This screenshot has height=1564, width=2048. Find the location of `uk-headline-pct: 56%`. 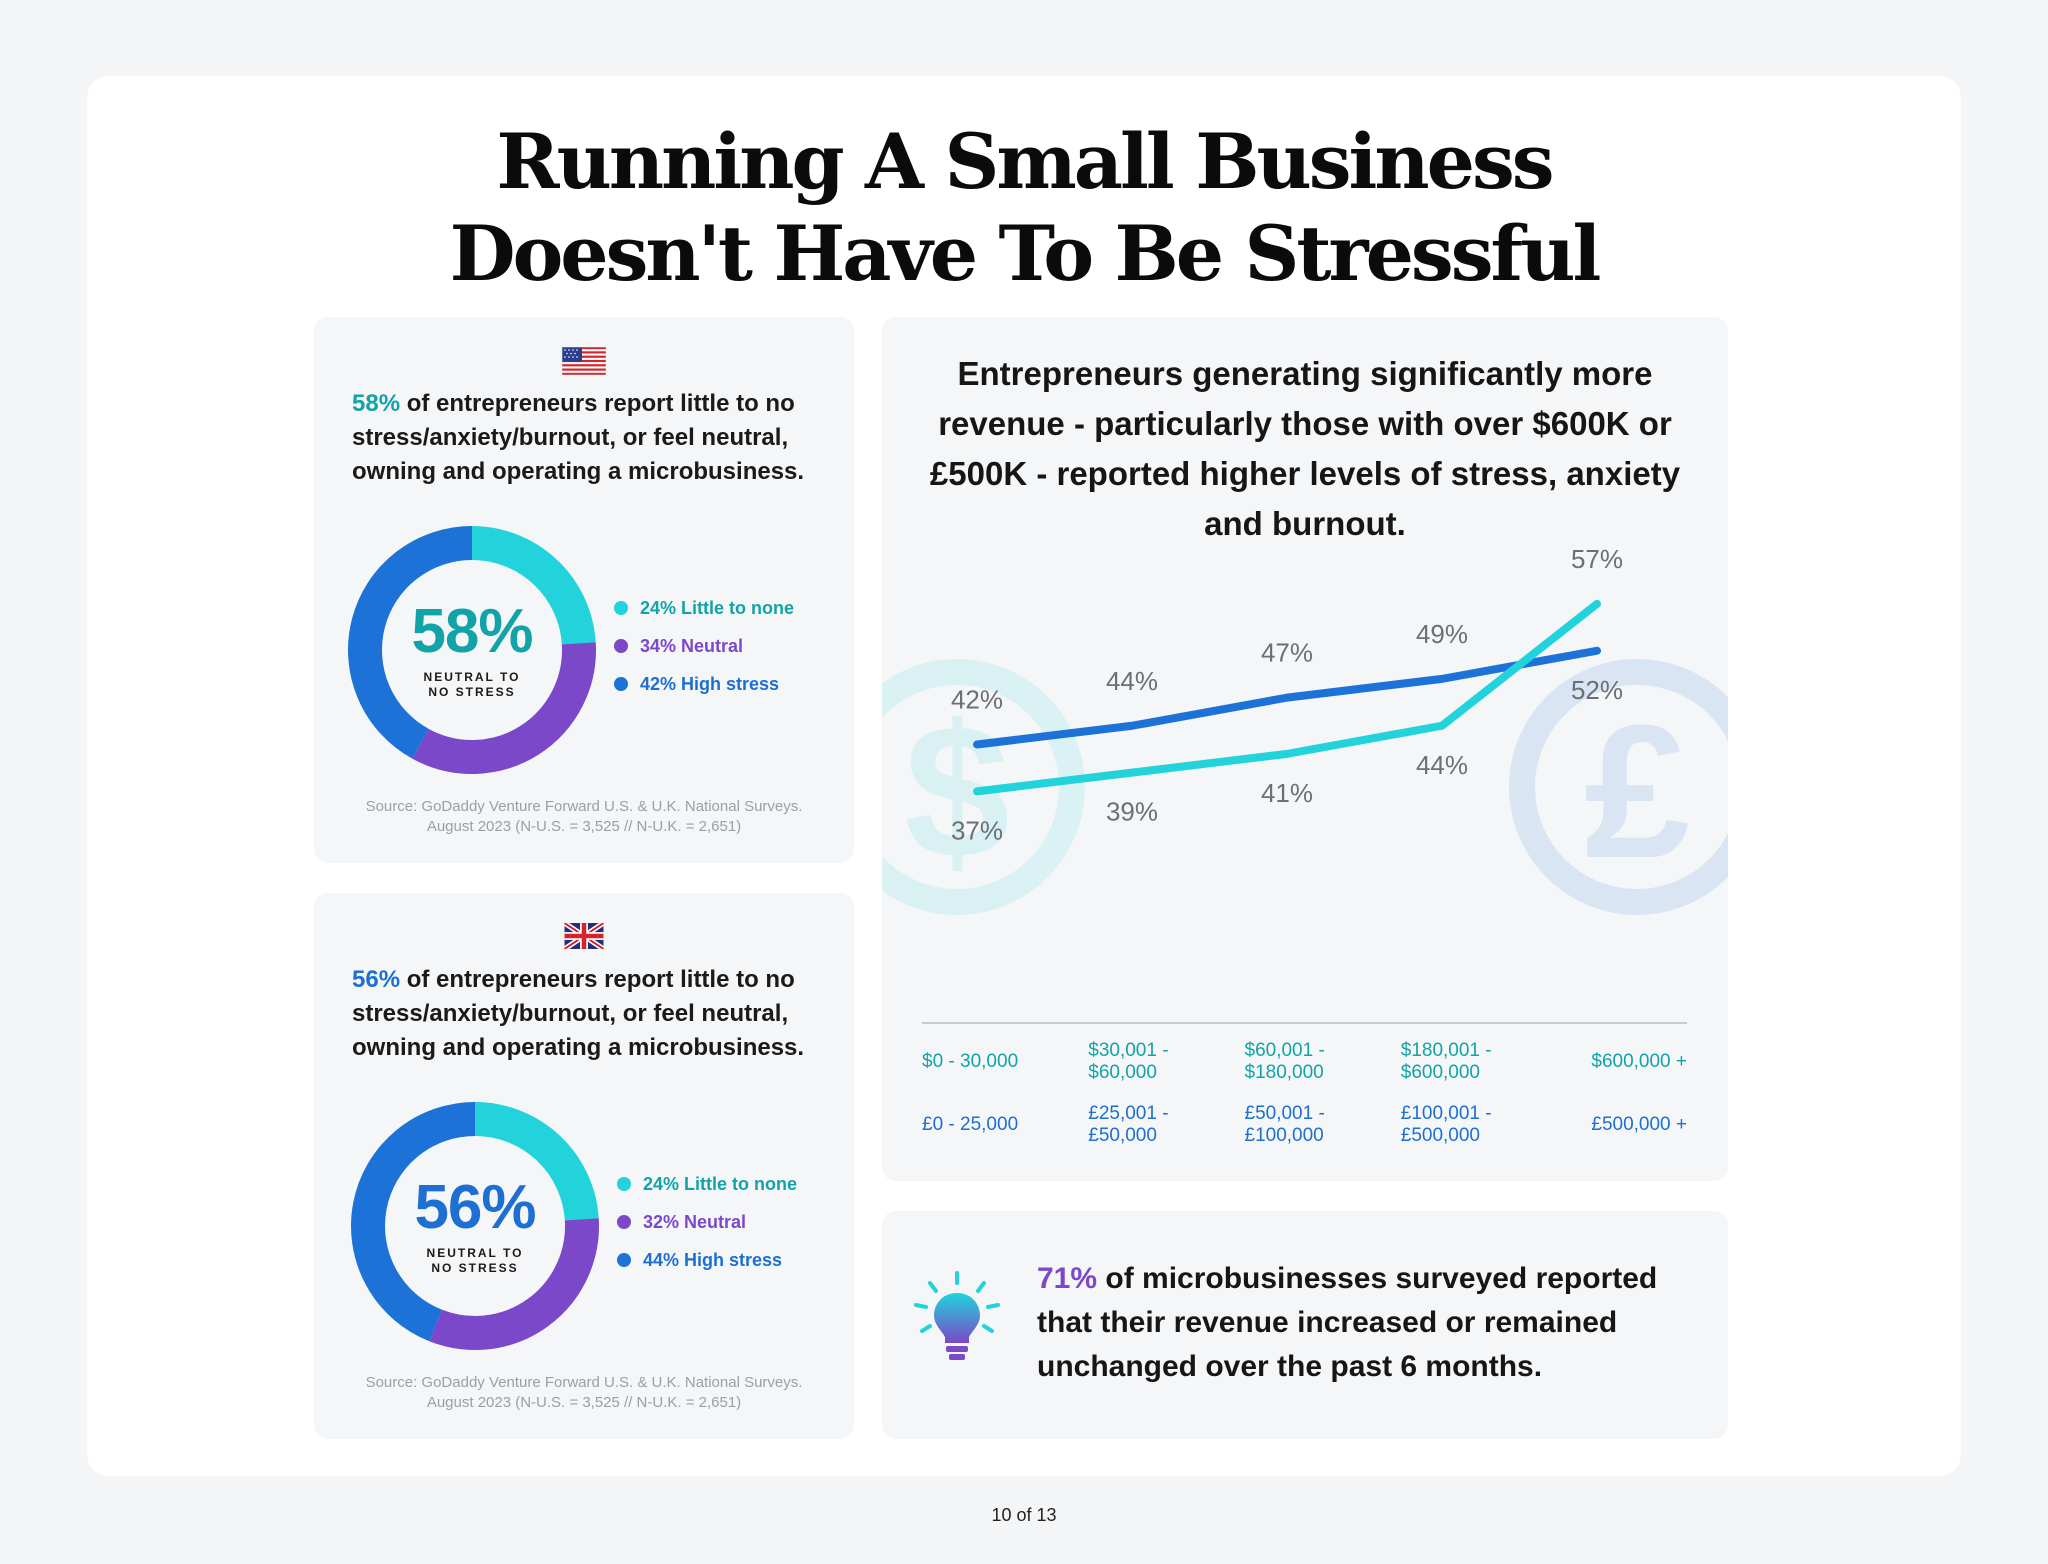

uk-headline-pct: 56% is located at coordinates (376, 979).